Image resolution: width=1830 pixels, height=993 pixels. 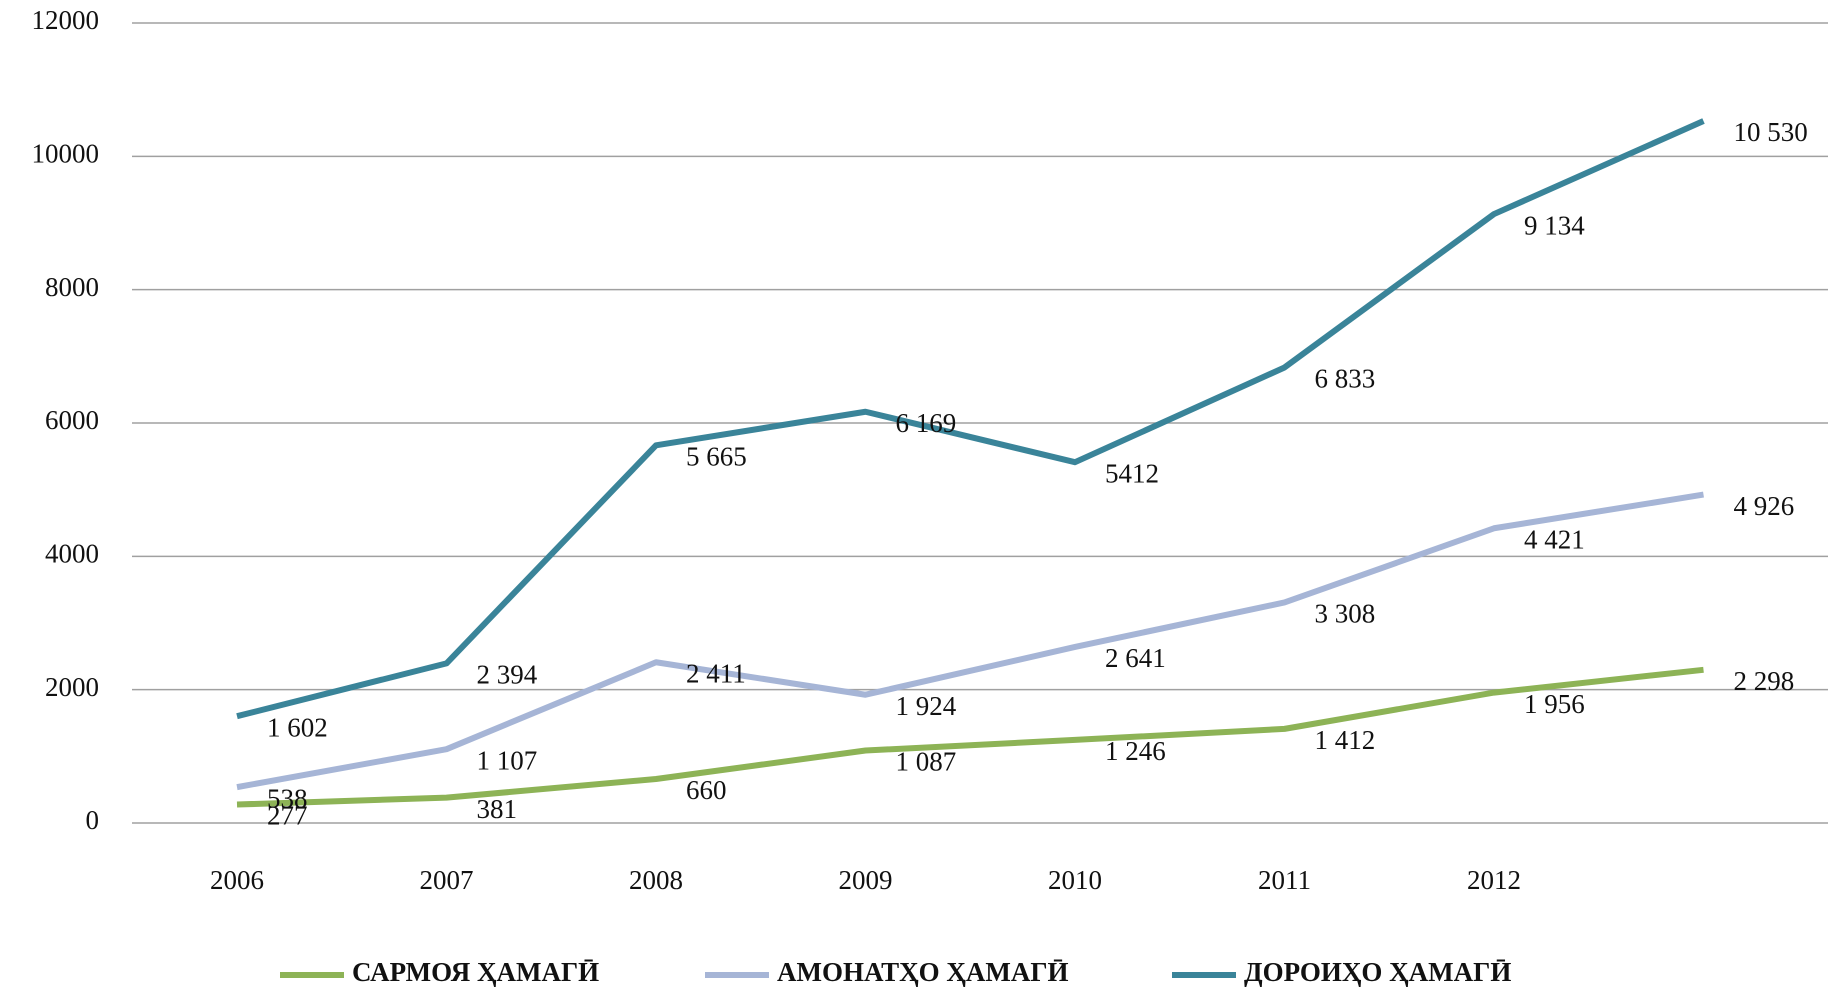 What do you see at coordinates (1494, 880) in the screenshot?
I see `x-tick-label: 2012` at bounding box center [1494, 880].